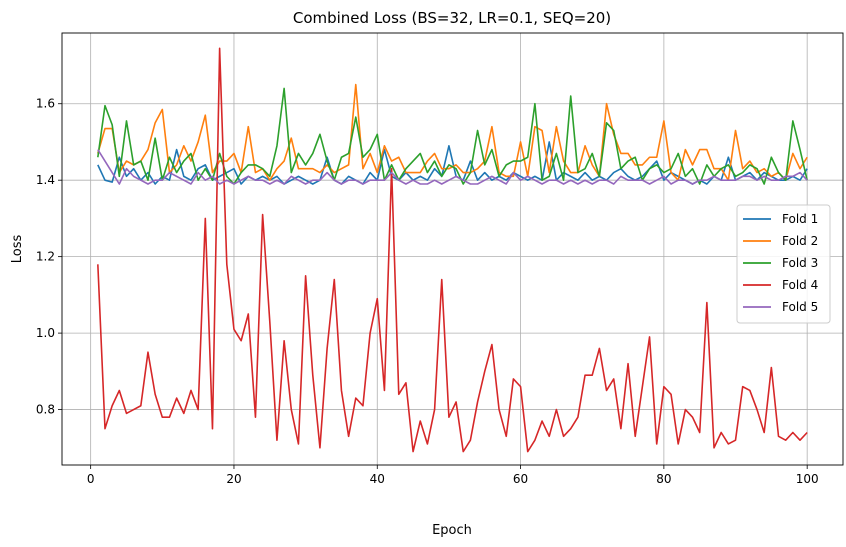  I want to click on y-axis-label: Loss, so click(17, 249).